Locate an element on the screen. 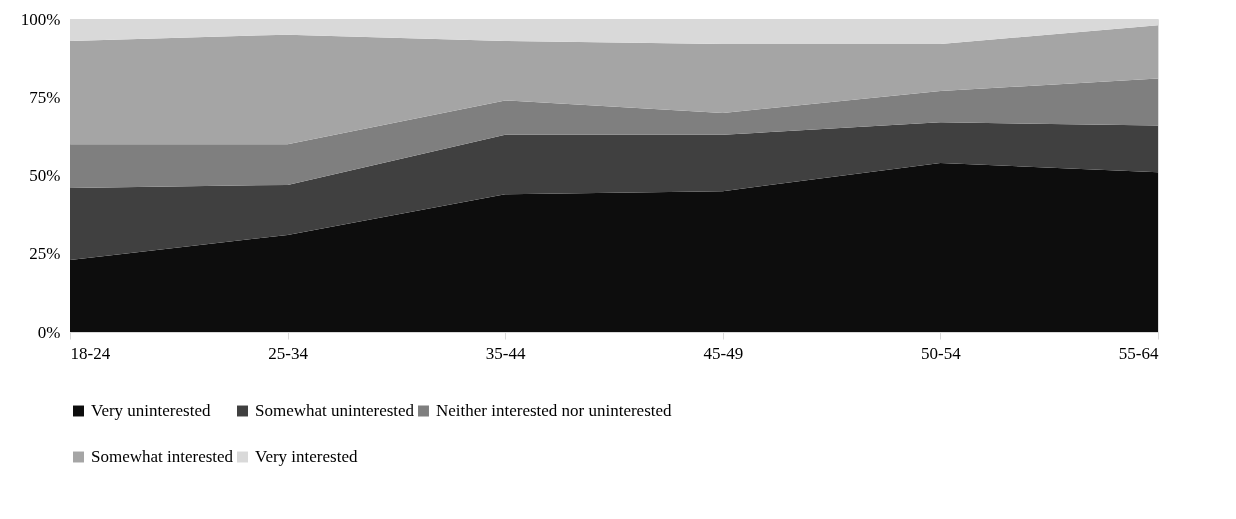 The image size is (1236, 519). y-tick-label: 0% is located at coordinates (49, 332).